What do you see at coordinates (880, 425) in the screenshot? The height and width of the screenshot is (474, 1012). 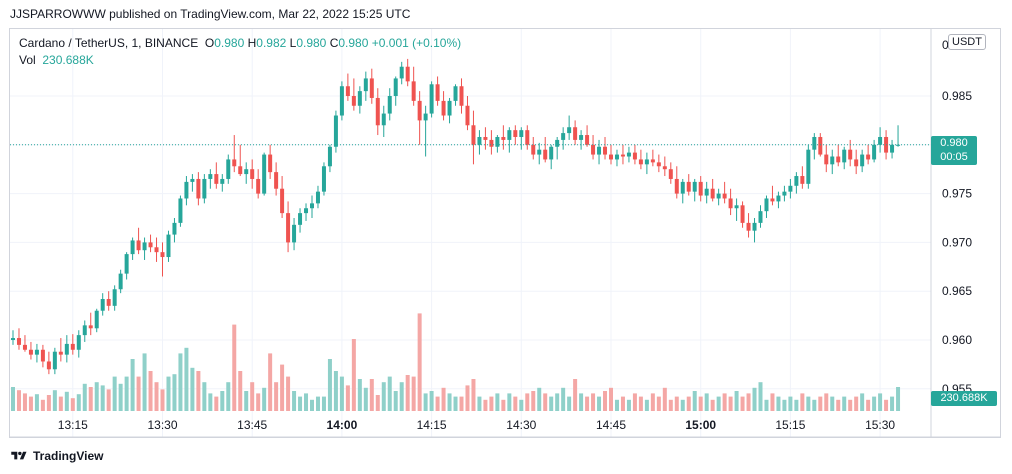 I see `x-tick-label: 15:30` at bounding box center [880, 425].